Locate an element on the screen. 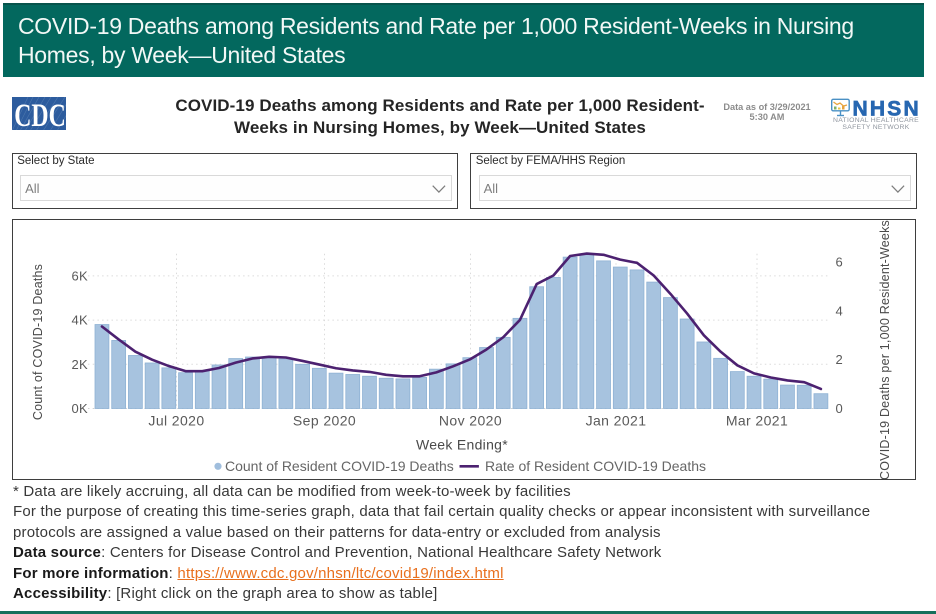  svg-text: NATIONAL HEALTHCARE is located at coordinates (876, 120).